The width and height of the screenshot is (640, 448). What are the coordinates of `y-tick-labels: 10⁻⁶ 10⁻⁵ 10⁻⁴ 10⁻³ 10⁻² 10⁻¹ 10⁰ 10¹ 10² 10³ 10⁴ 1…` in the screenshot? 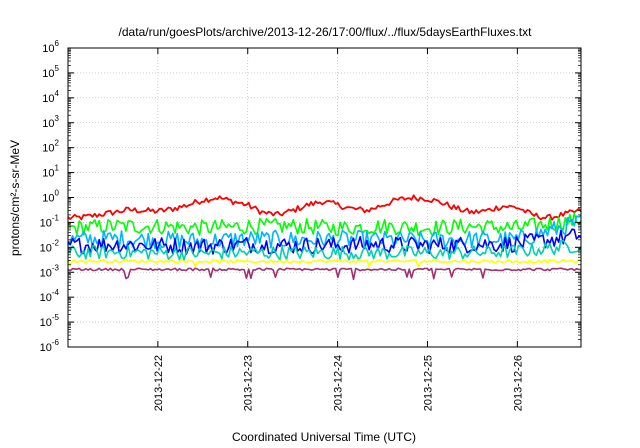 It's located at (50, 196).